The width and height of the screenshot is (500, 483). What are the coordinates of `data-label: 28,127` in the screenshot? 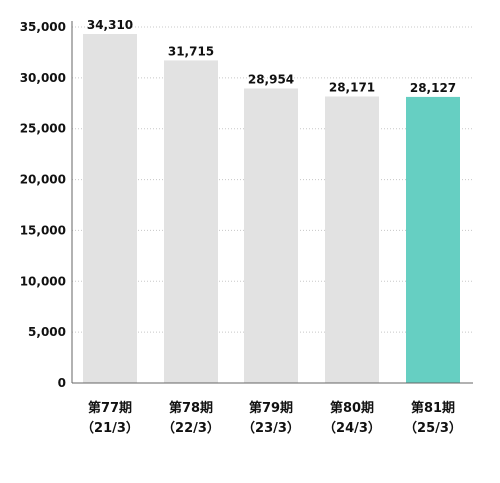 It's located at (433, 88).